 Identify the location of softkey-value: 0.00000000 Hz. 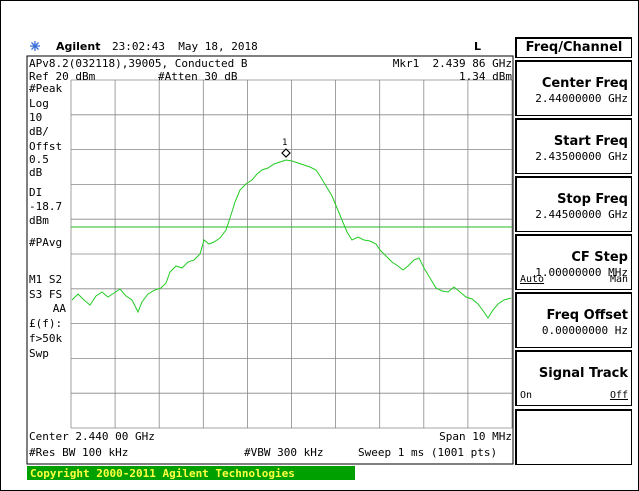
(584, 330).